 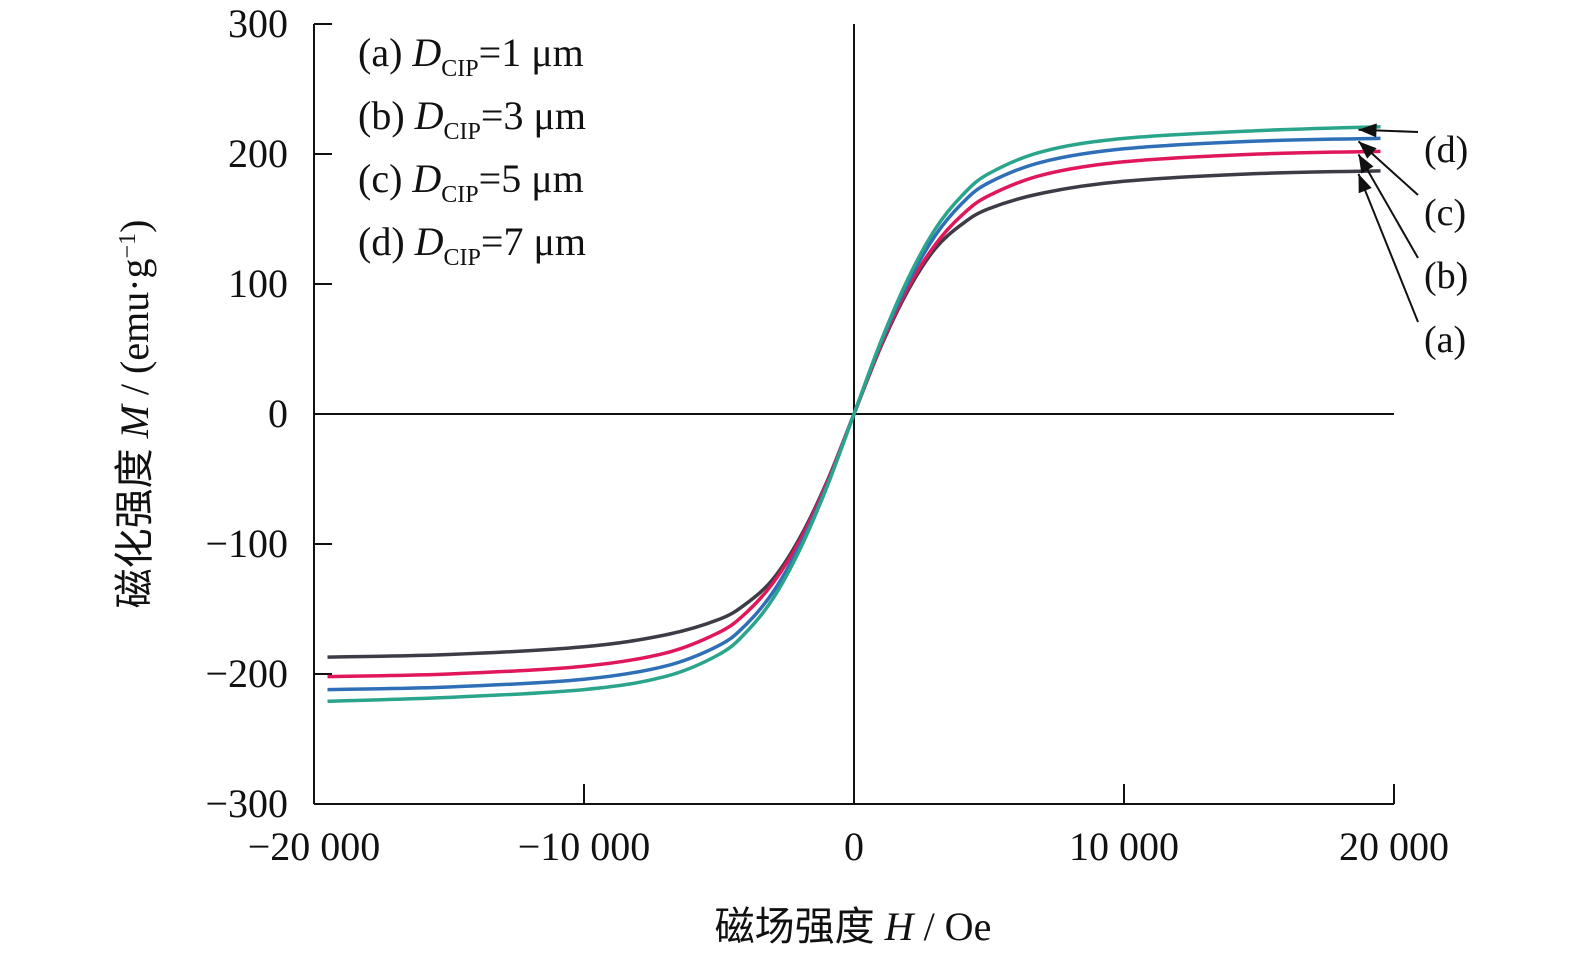 What do you see at coordinates (246, 543) in the screenshot?
I see `y-tick-label: −100` at bounding box center [246, 543].